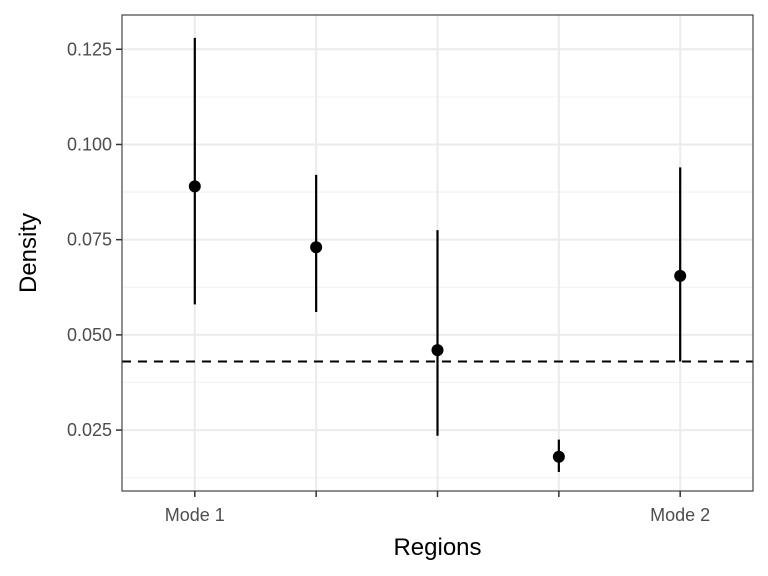 This screenshot has width=768, height=576. What do you see at coordinates (437, 508) in the screenshot?
I see `x-axis: Mode 1 Mode 2` at bounding box center [437, 508].